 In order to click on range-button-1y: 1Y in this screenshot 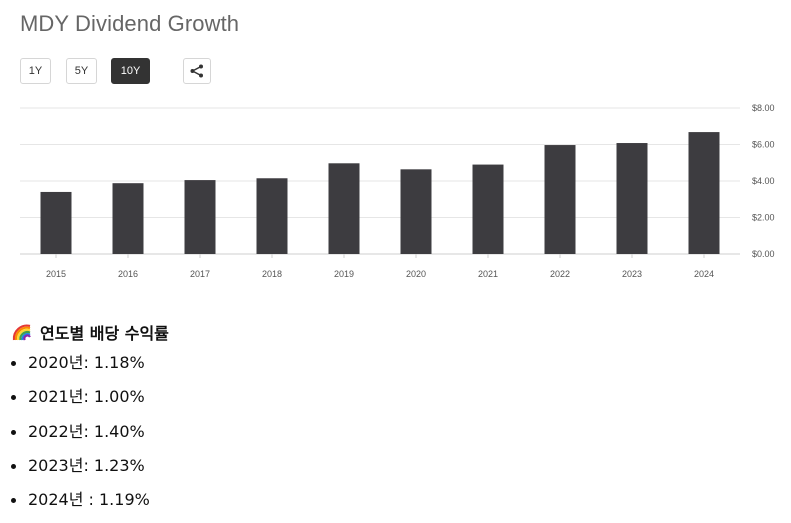, I will do `click(35, 71)`.